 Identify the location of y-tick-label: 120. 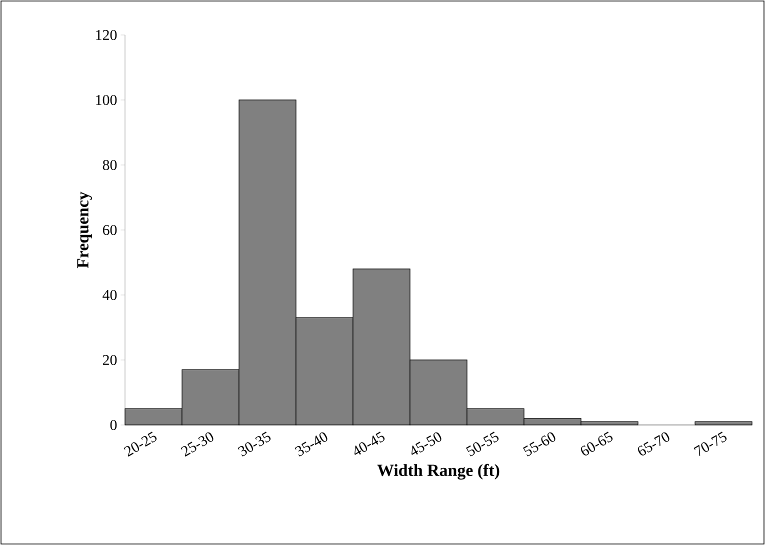
(106, 35).